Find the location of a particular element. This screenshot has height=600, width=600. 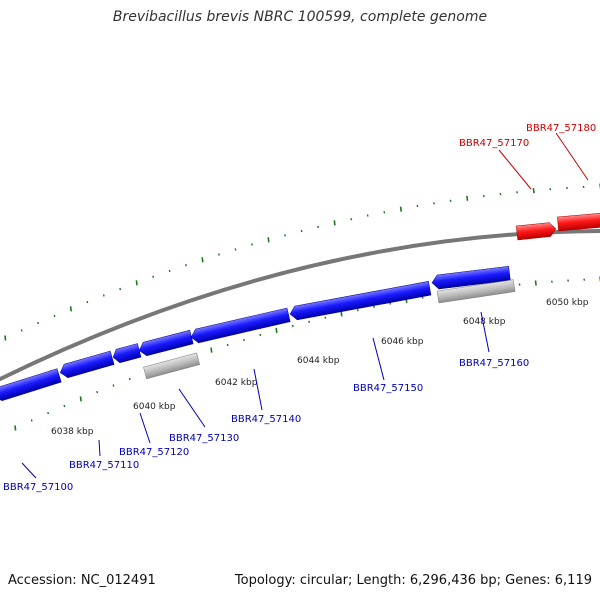

gene-label: BBR47_57180 is located at coordinates (561, 128).